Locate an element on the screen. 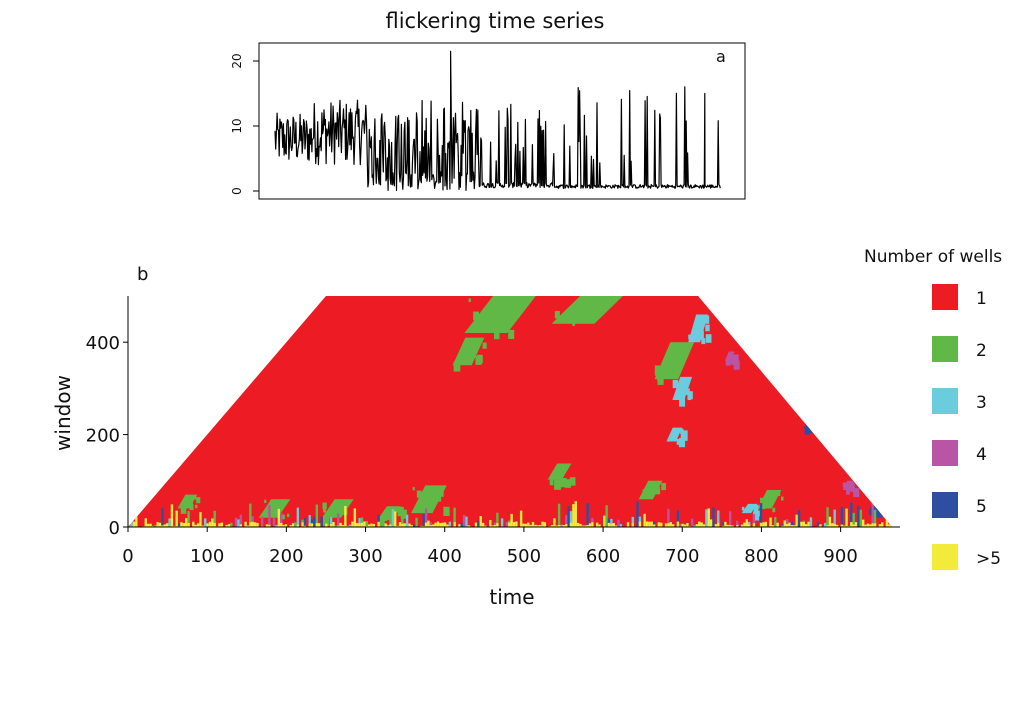 The image size is (1024, 704). y-axis-label: window is located at coordinates (63, 413).